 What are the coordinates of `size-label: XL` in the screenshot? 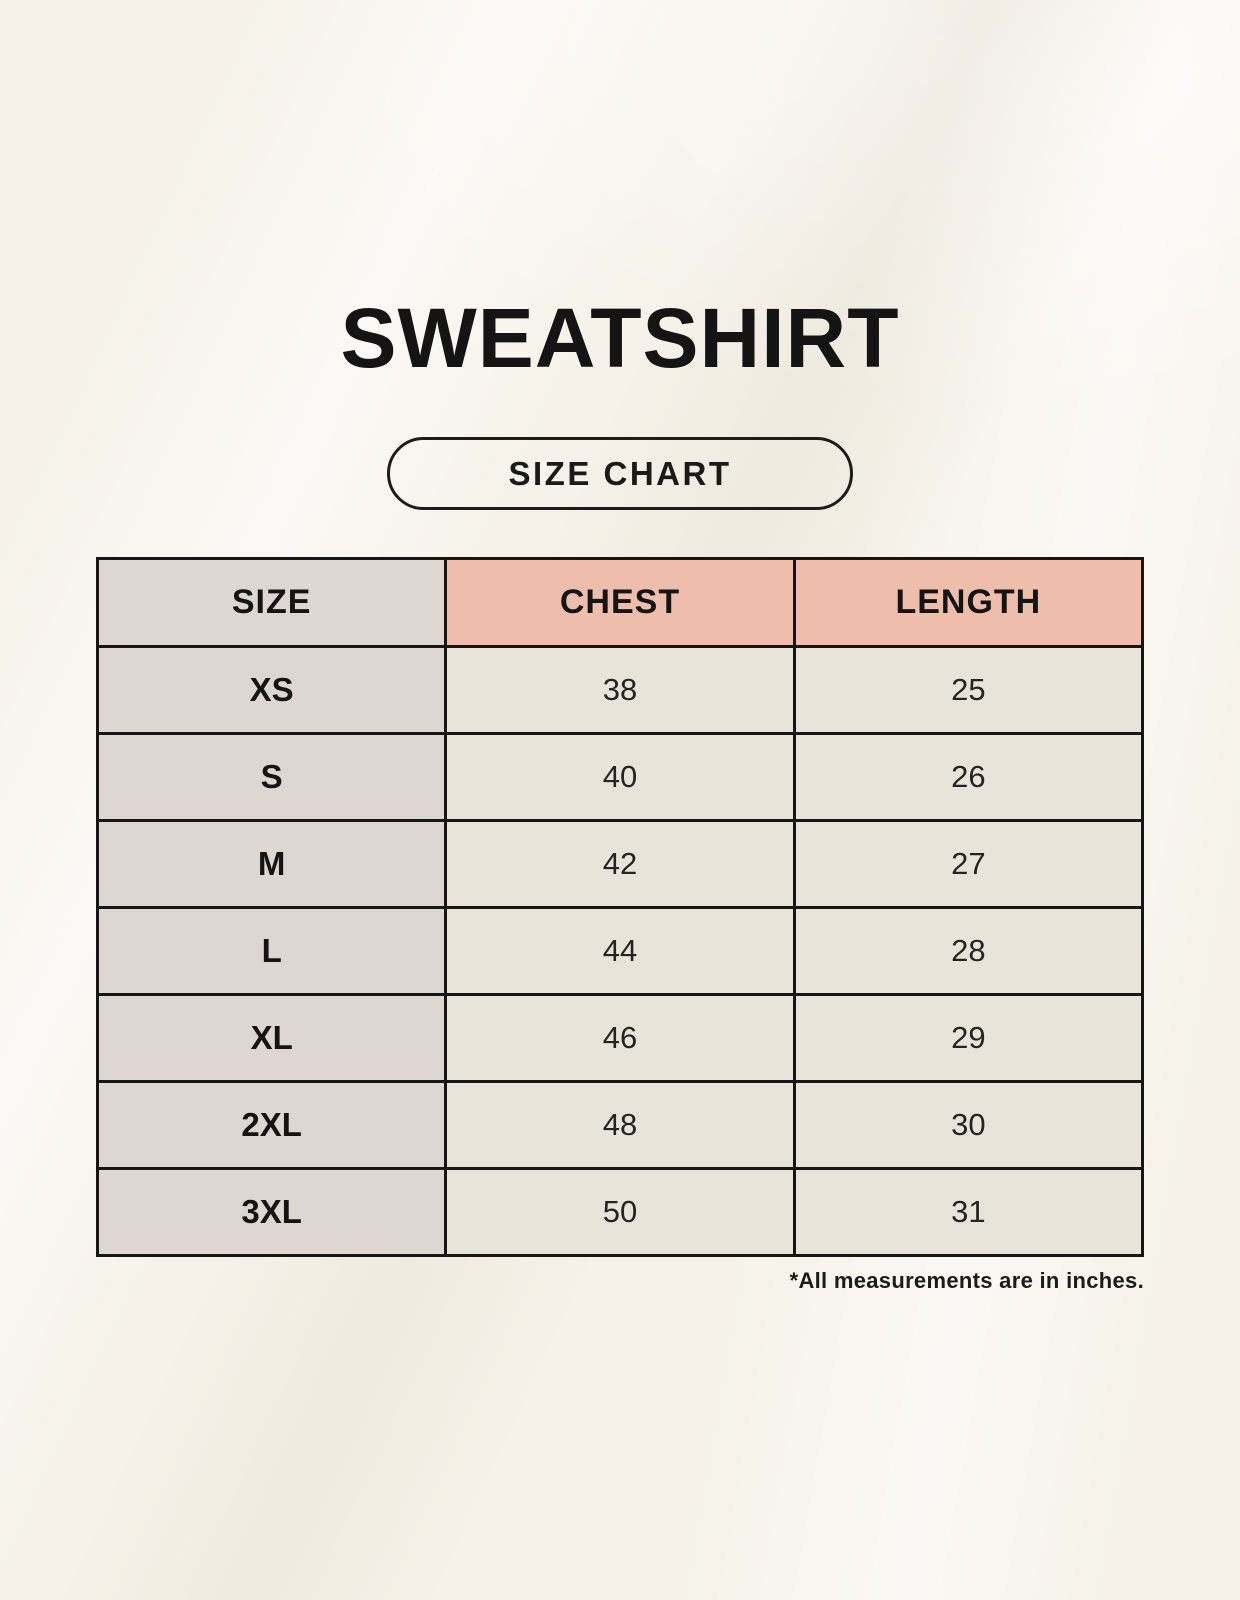 It's located at (271, 1038).